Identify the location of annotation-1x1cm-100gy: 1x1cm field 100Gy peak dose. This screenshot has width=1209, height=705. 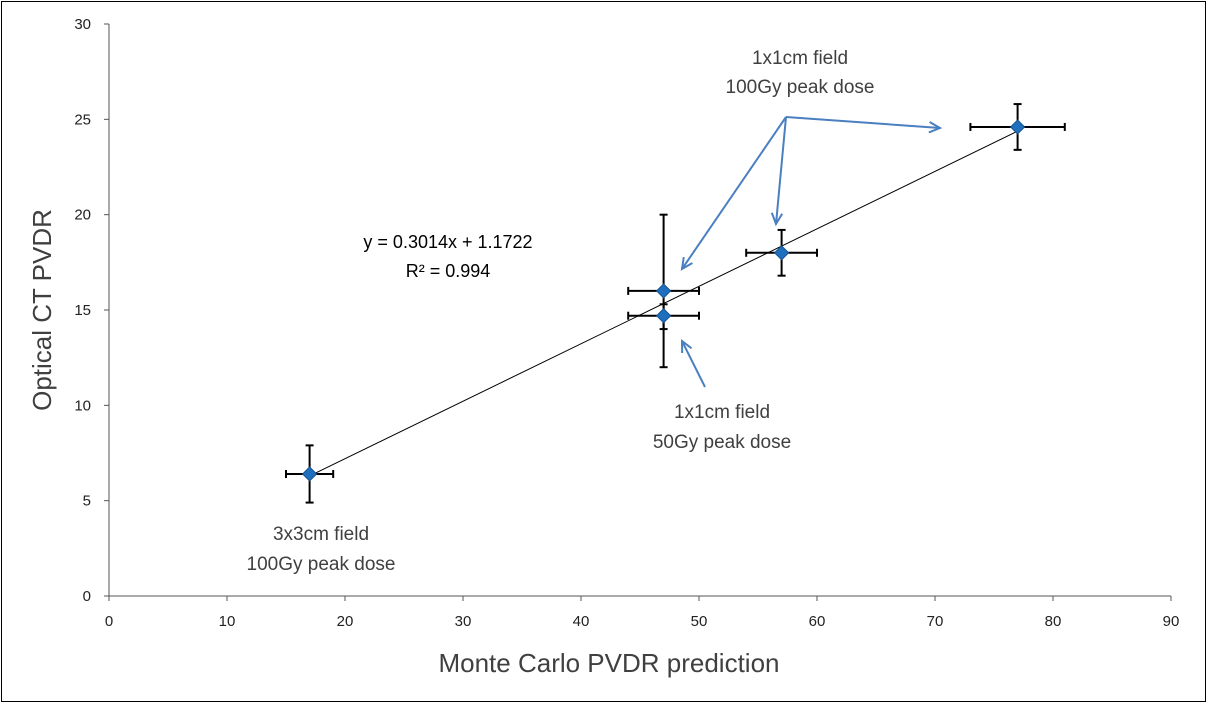
(800, 73).